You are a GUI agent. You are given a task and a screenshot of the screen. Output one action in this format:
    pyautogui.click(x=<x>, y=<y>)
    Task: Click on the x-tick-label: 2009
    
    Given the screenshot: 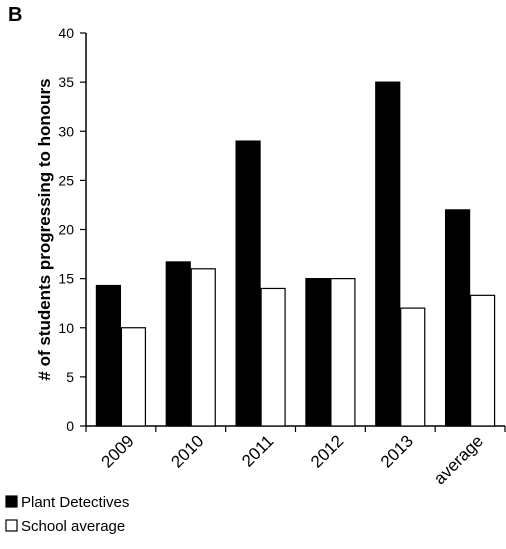 What is the action you would take?
    pyautogui.click(x=118, y=451)
    